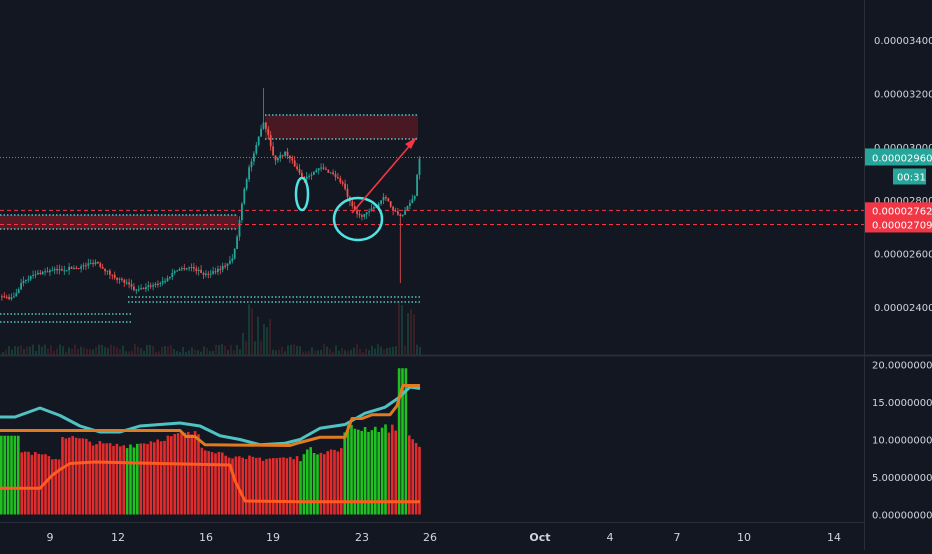 This screenshot has width=932, height=554. Describe the element at coordinates (119, 222) in the screenshot. I see `resistance-zone-left` at that location.